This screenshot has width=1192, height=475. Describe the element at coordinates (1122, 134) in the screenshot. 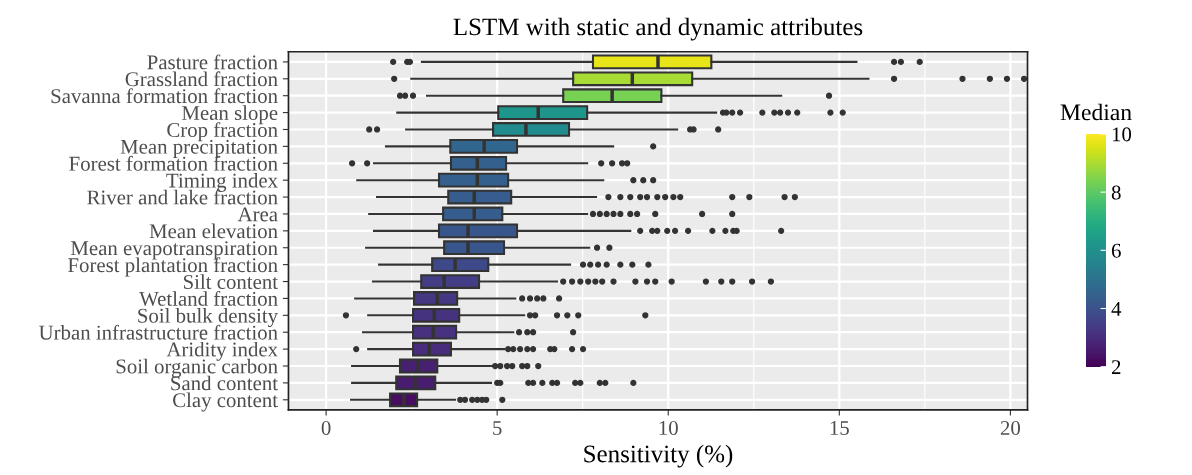

I see `color-bar-label: 10` at that location.